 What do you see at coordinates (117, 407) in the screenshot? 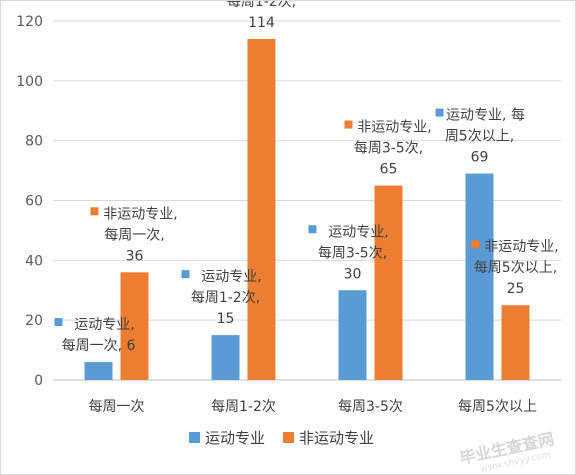
I see `x-tick-label: 每周一次` at bounding box center [117, 407].